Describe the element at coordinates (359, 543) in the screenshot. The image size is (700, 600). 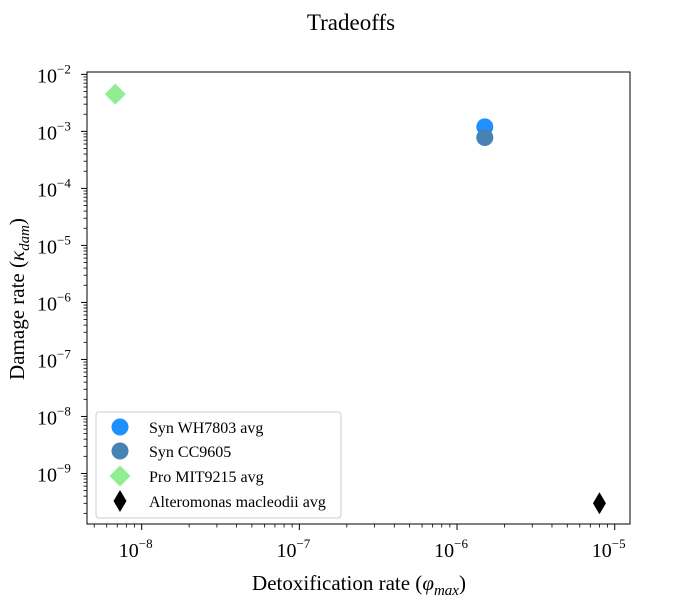
I see `x-axis-ticks: 10⁻⁸ 10⁻⁷ 10⁻⁶ 10⁻⁵` at that location.